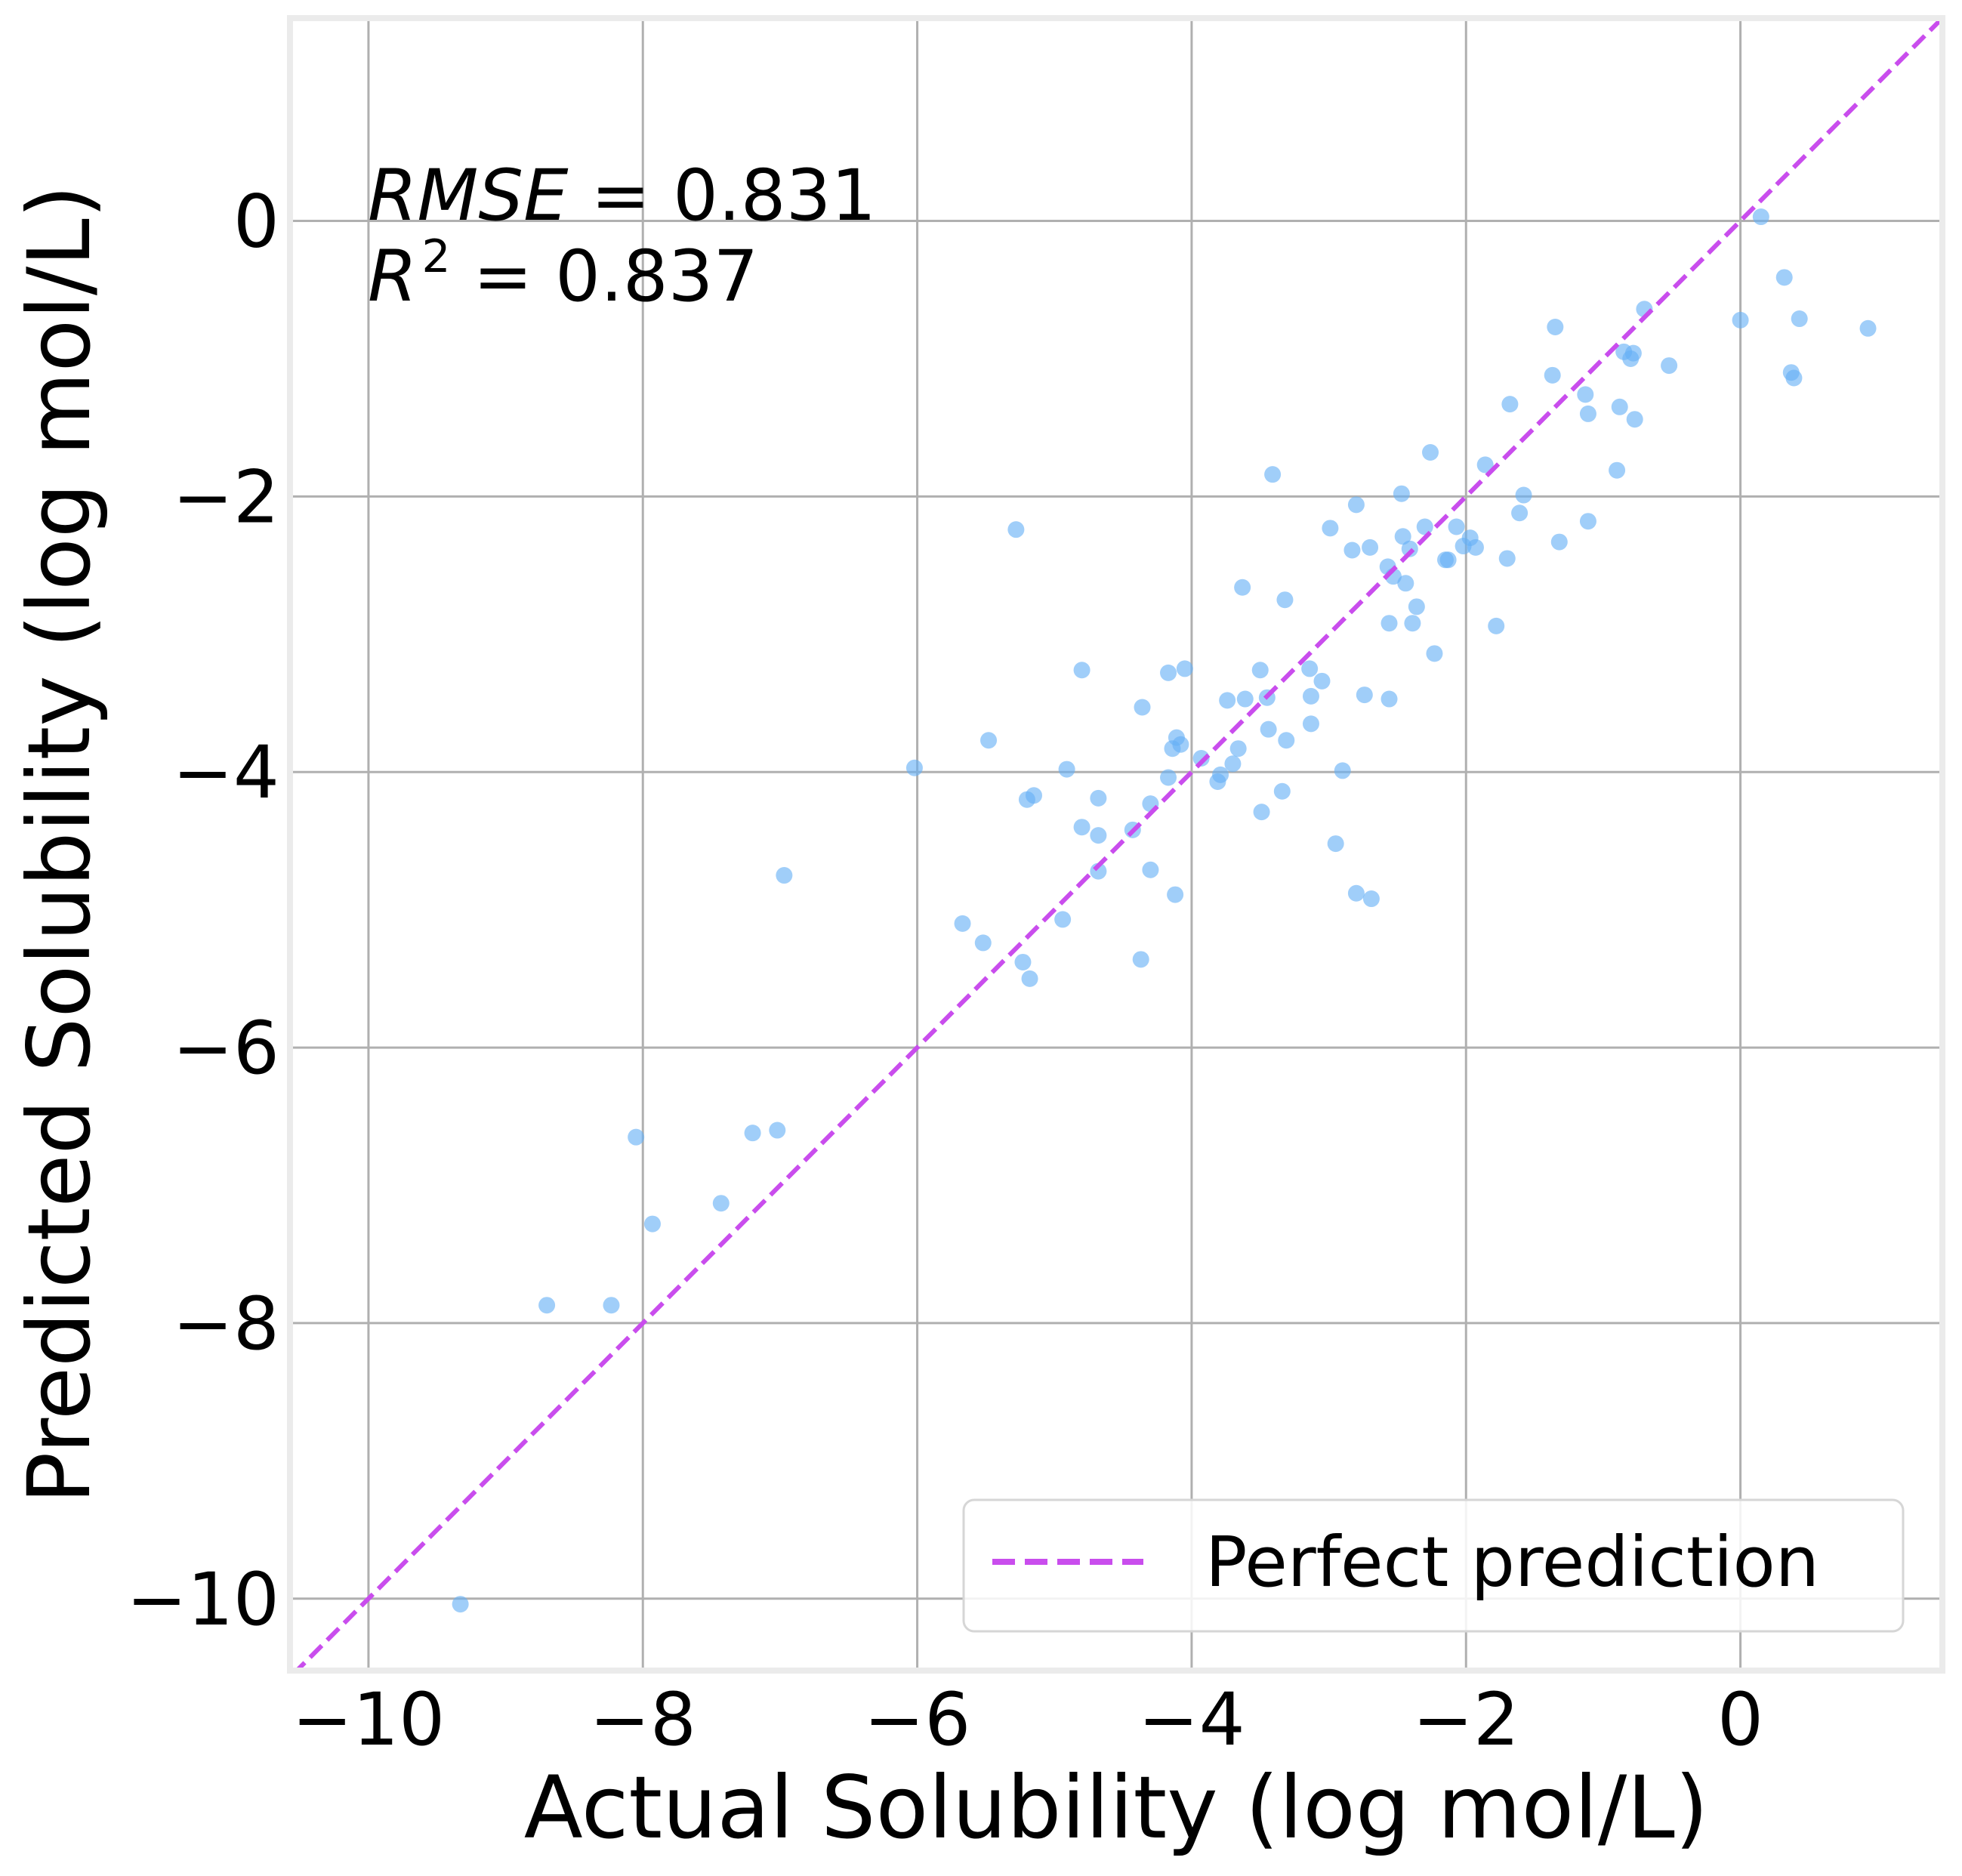 This screenshot has height=1876, width=1962. Describe the element at coordinates (202, 1599) in the screenshot. I see `y-tick-label: −10` at that location.